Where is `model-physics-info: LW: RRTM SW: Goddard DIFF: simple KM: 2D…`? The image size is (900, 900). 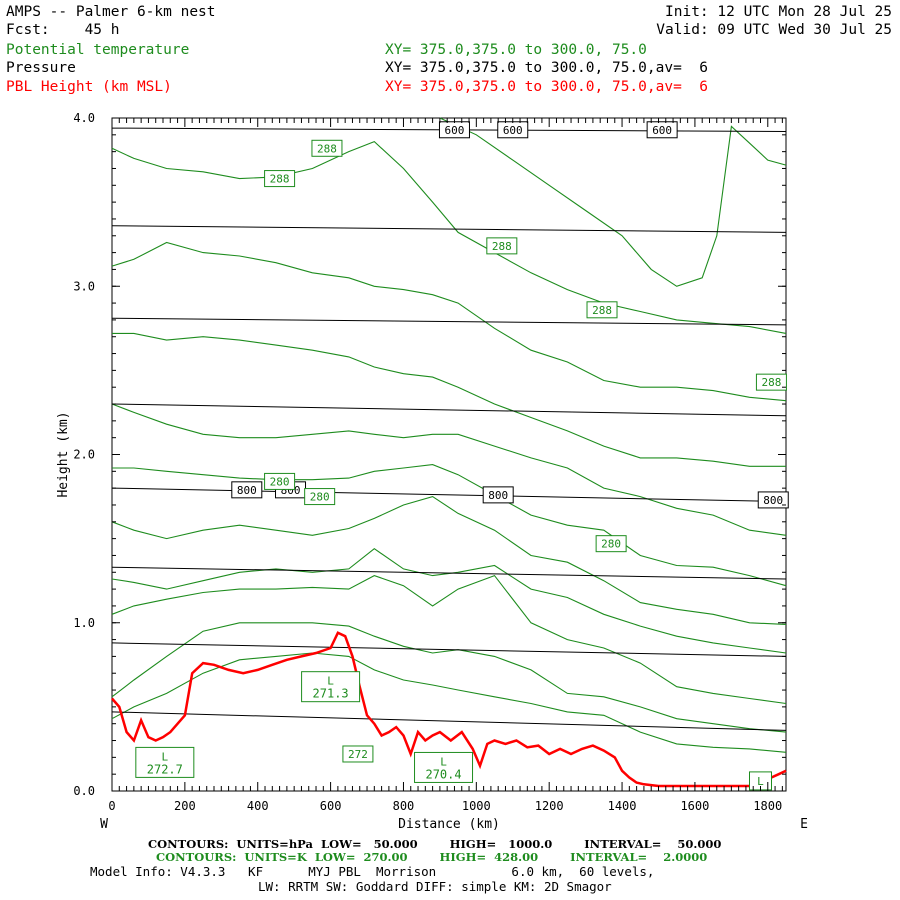 model-physics-info: LW: RRTM SW: Goddard DIFF: simple KM: 2D… is located at coordinates (435, 886).